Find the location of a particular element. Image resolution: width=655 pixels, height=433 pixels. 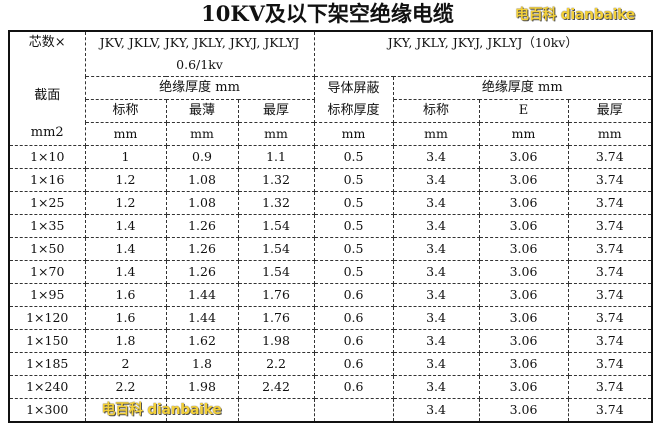

value-cell: 1 is located at coordinates (125, 157).